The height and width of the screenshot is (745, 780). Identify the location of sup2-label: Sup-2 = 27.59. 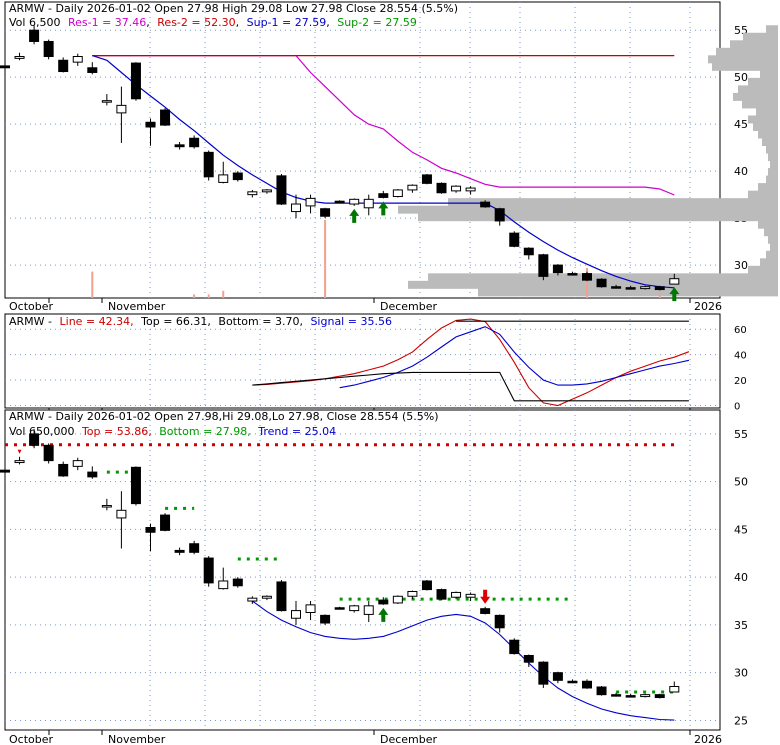
(377, 22).